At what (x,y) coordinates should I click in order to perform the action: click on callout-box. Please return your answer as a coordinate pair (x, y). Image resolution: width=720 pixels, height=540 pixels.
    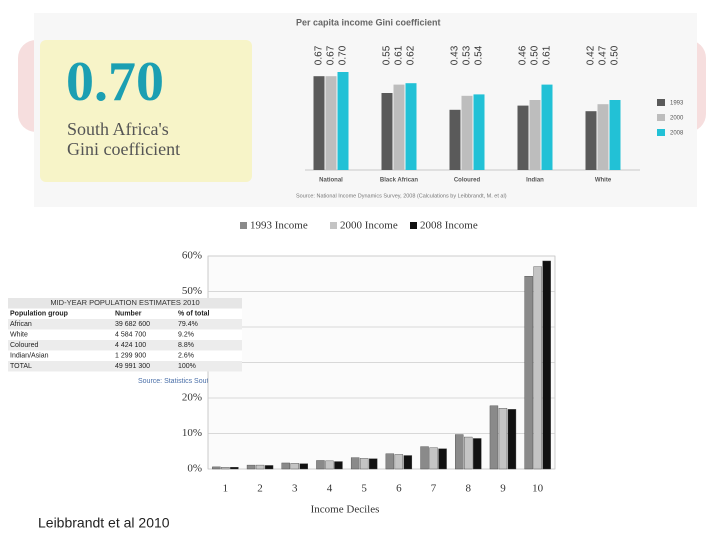
    Looking at the image, I should click on (146, 111).